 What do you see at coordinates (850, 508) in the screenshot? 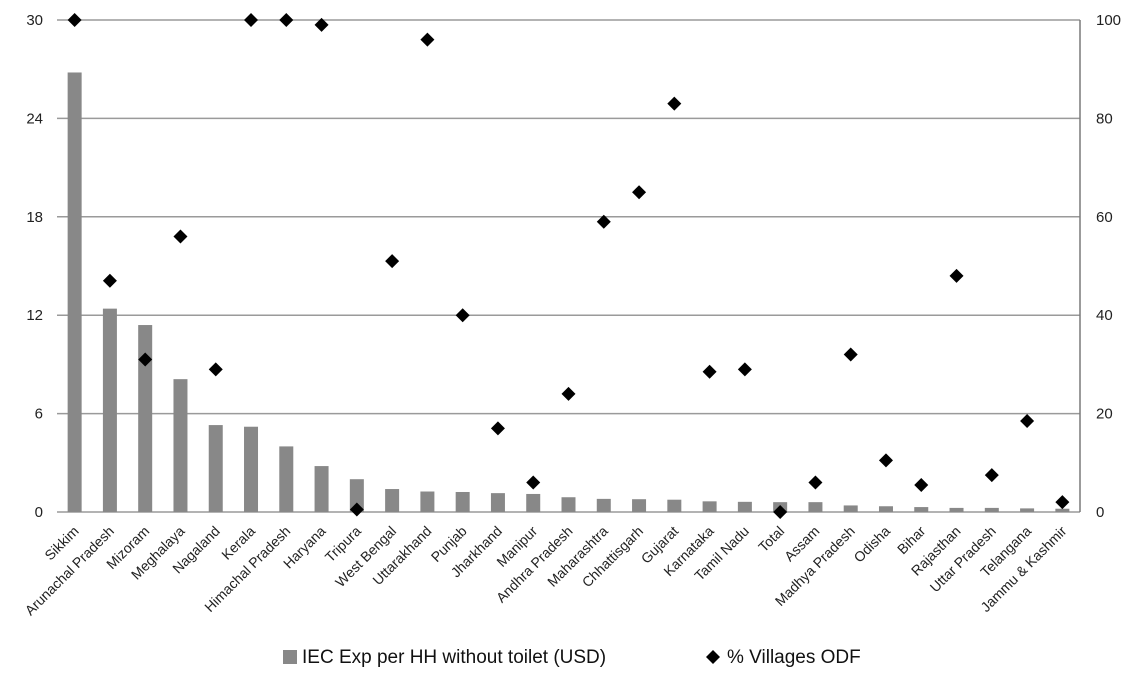
I see `bar-madhya-pradesh` at bounding box center [850, 508].